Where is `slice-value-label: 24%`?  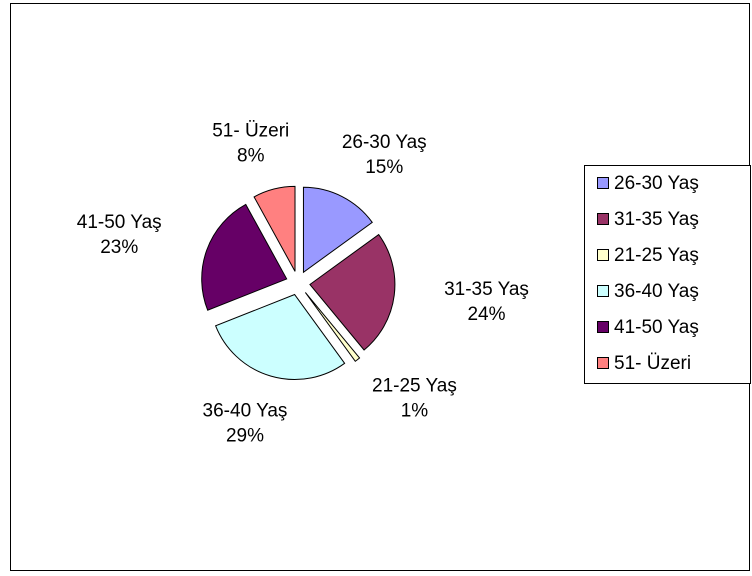 slice-value-label: 24% is located at coordinates (486, 314).